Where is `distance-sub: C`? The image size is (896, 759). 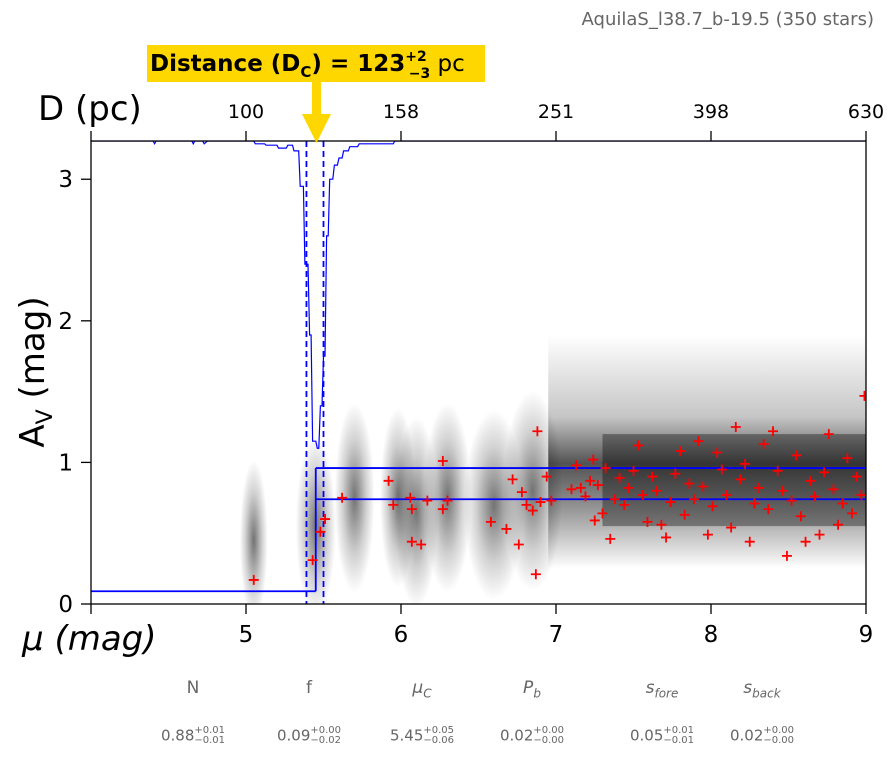
distance-sub: C is located at coordinates (305, 72).